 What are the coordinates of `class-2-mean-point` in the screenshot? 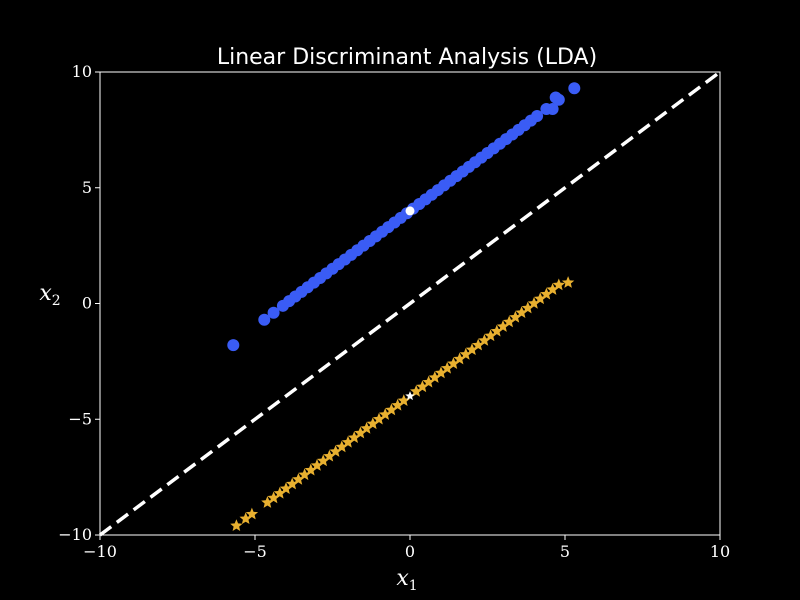 It's located at (410, 396).